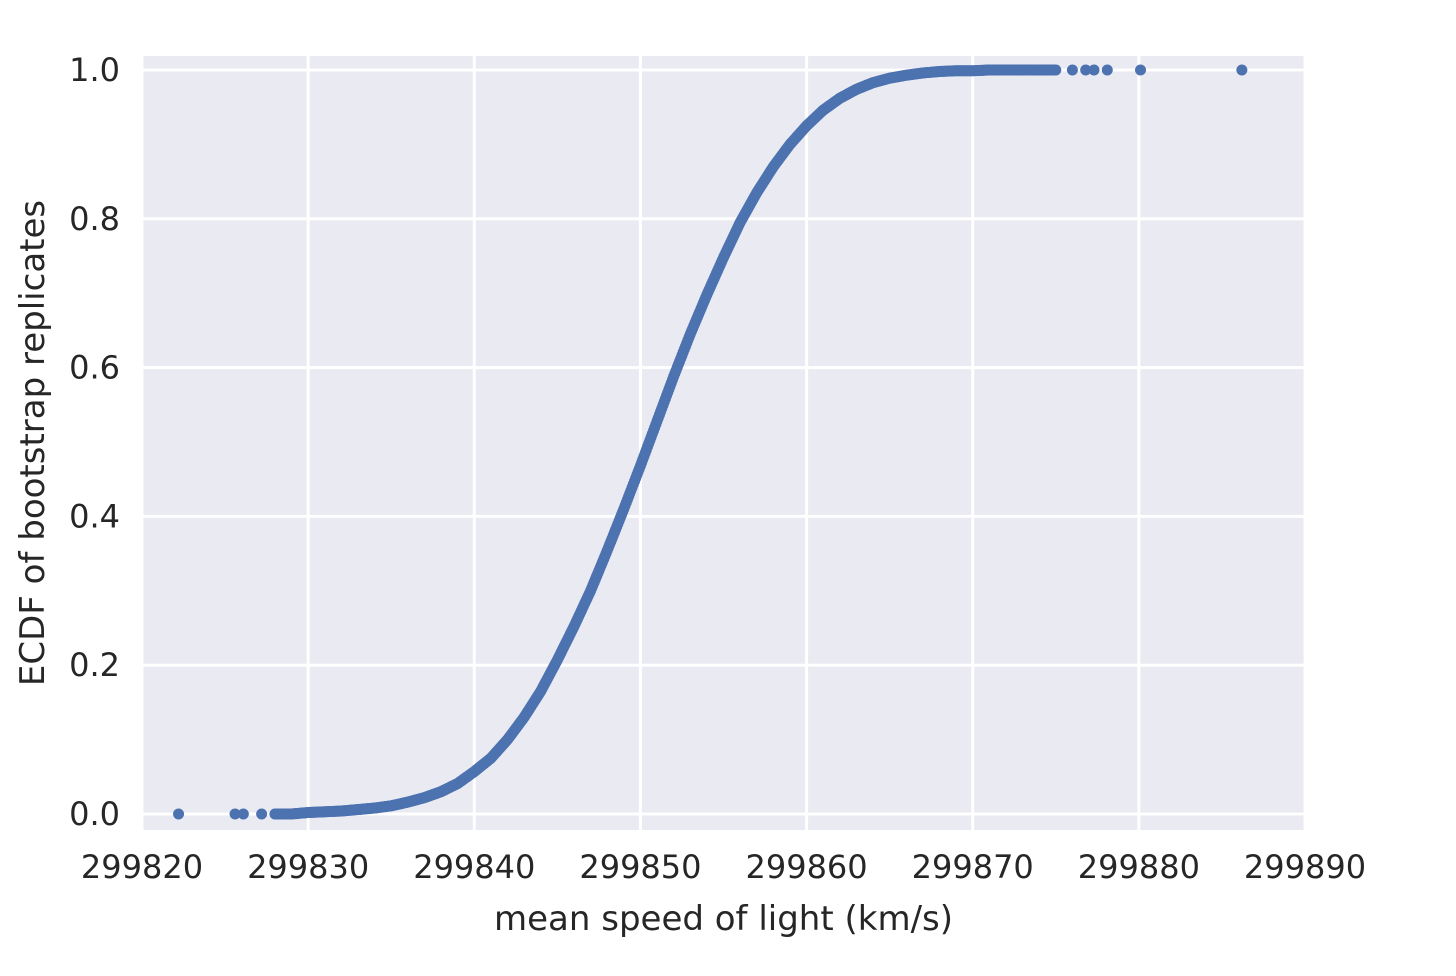 This screenshot has width=1456, height=976. Describe the element at coordinates (94, 814) in the screenshot. I see `y-tick-label: 0.0` at that location.